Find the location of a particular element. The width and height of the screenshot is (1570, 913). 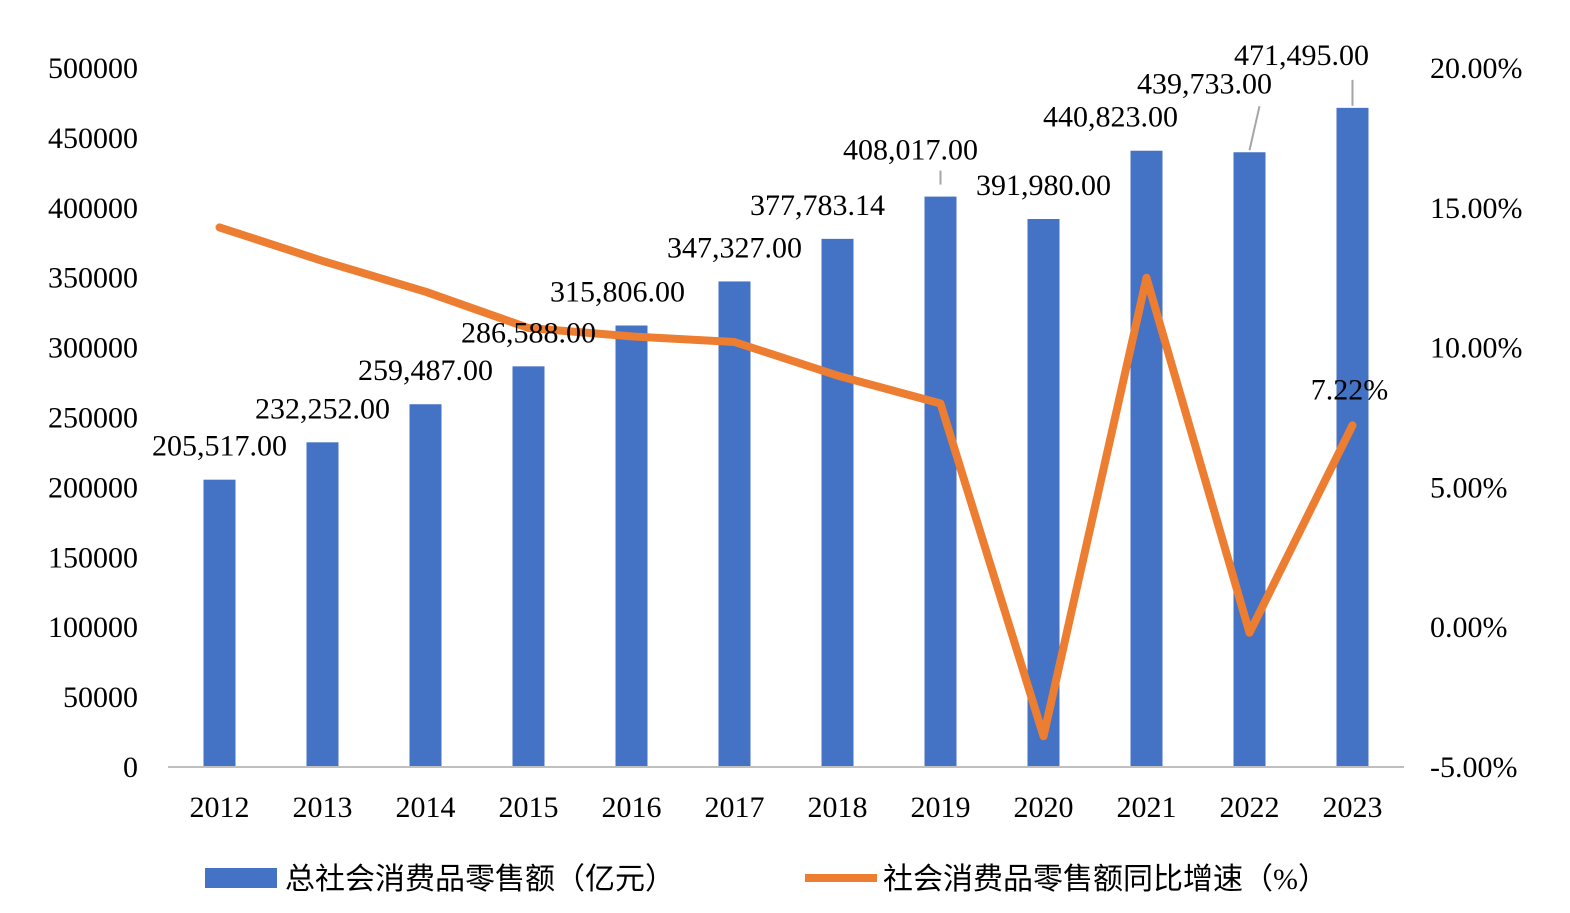

x-tick-label: 2022 is located at coordinates (1250, 807).